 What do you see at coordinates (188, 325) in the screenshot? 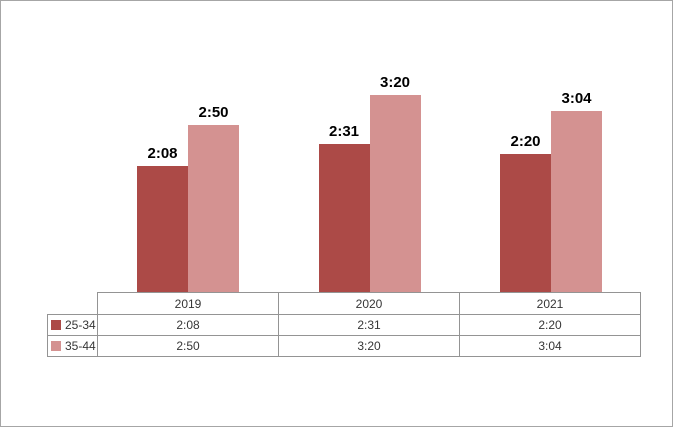
I see `table-value-25-34-2019: 2:08` at bounding box center [188, 325].